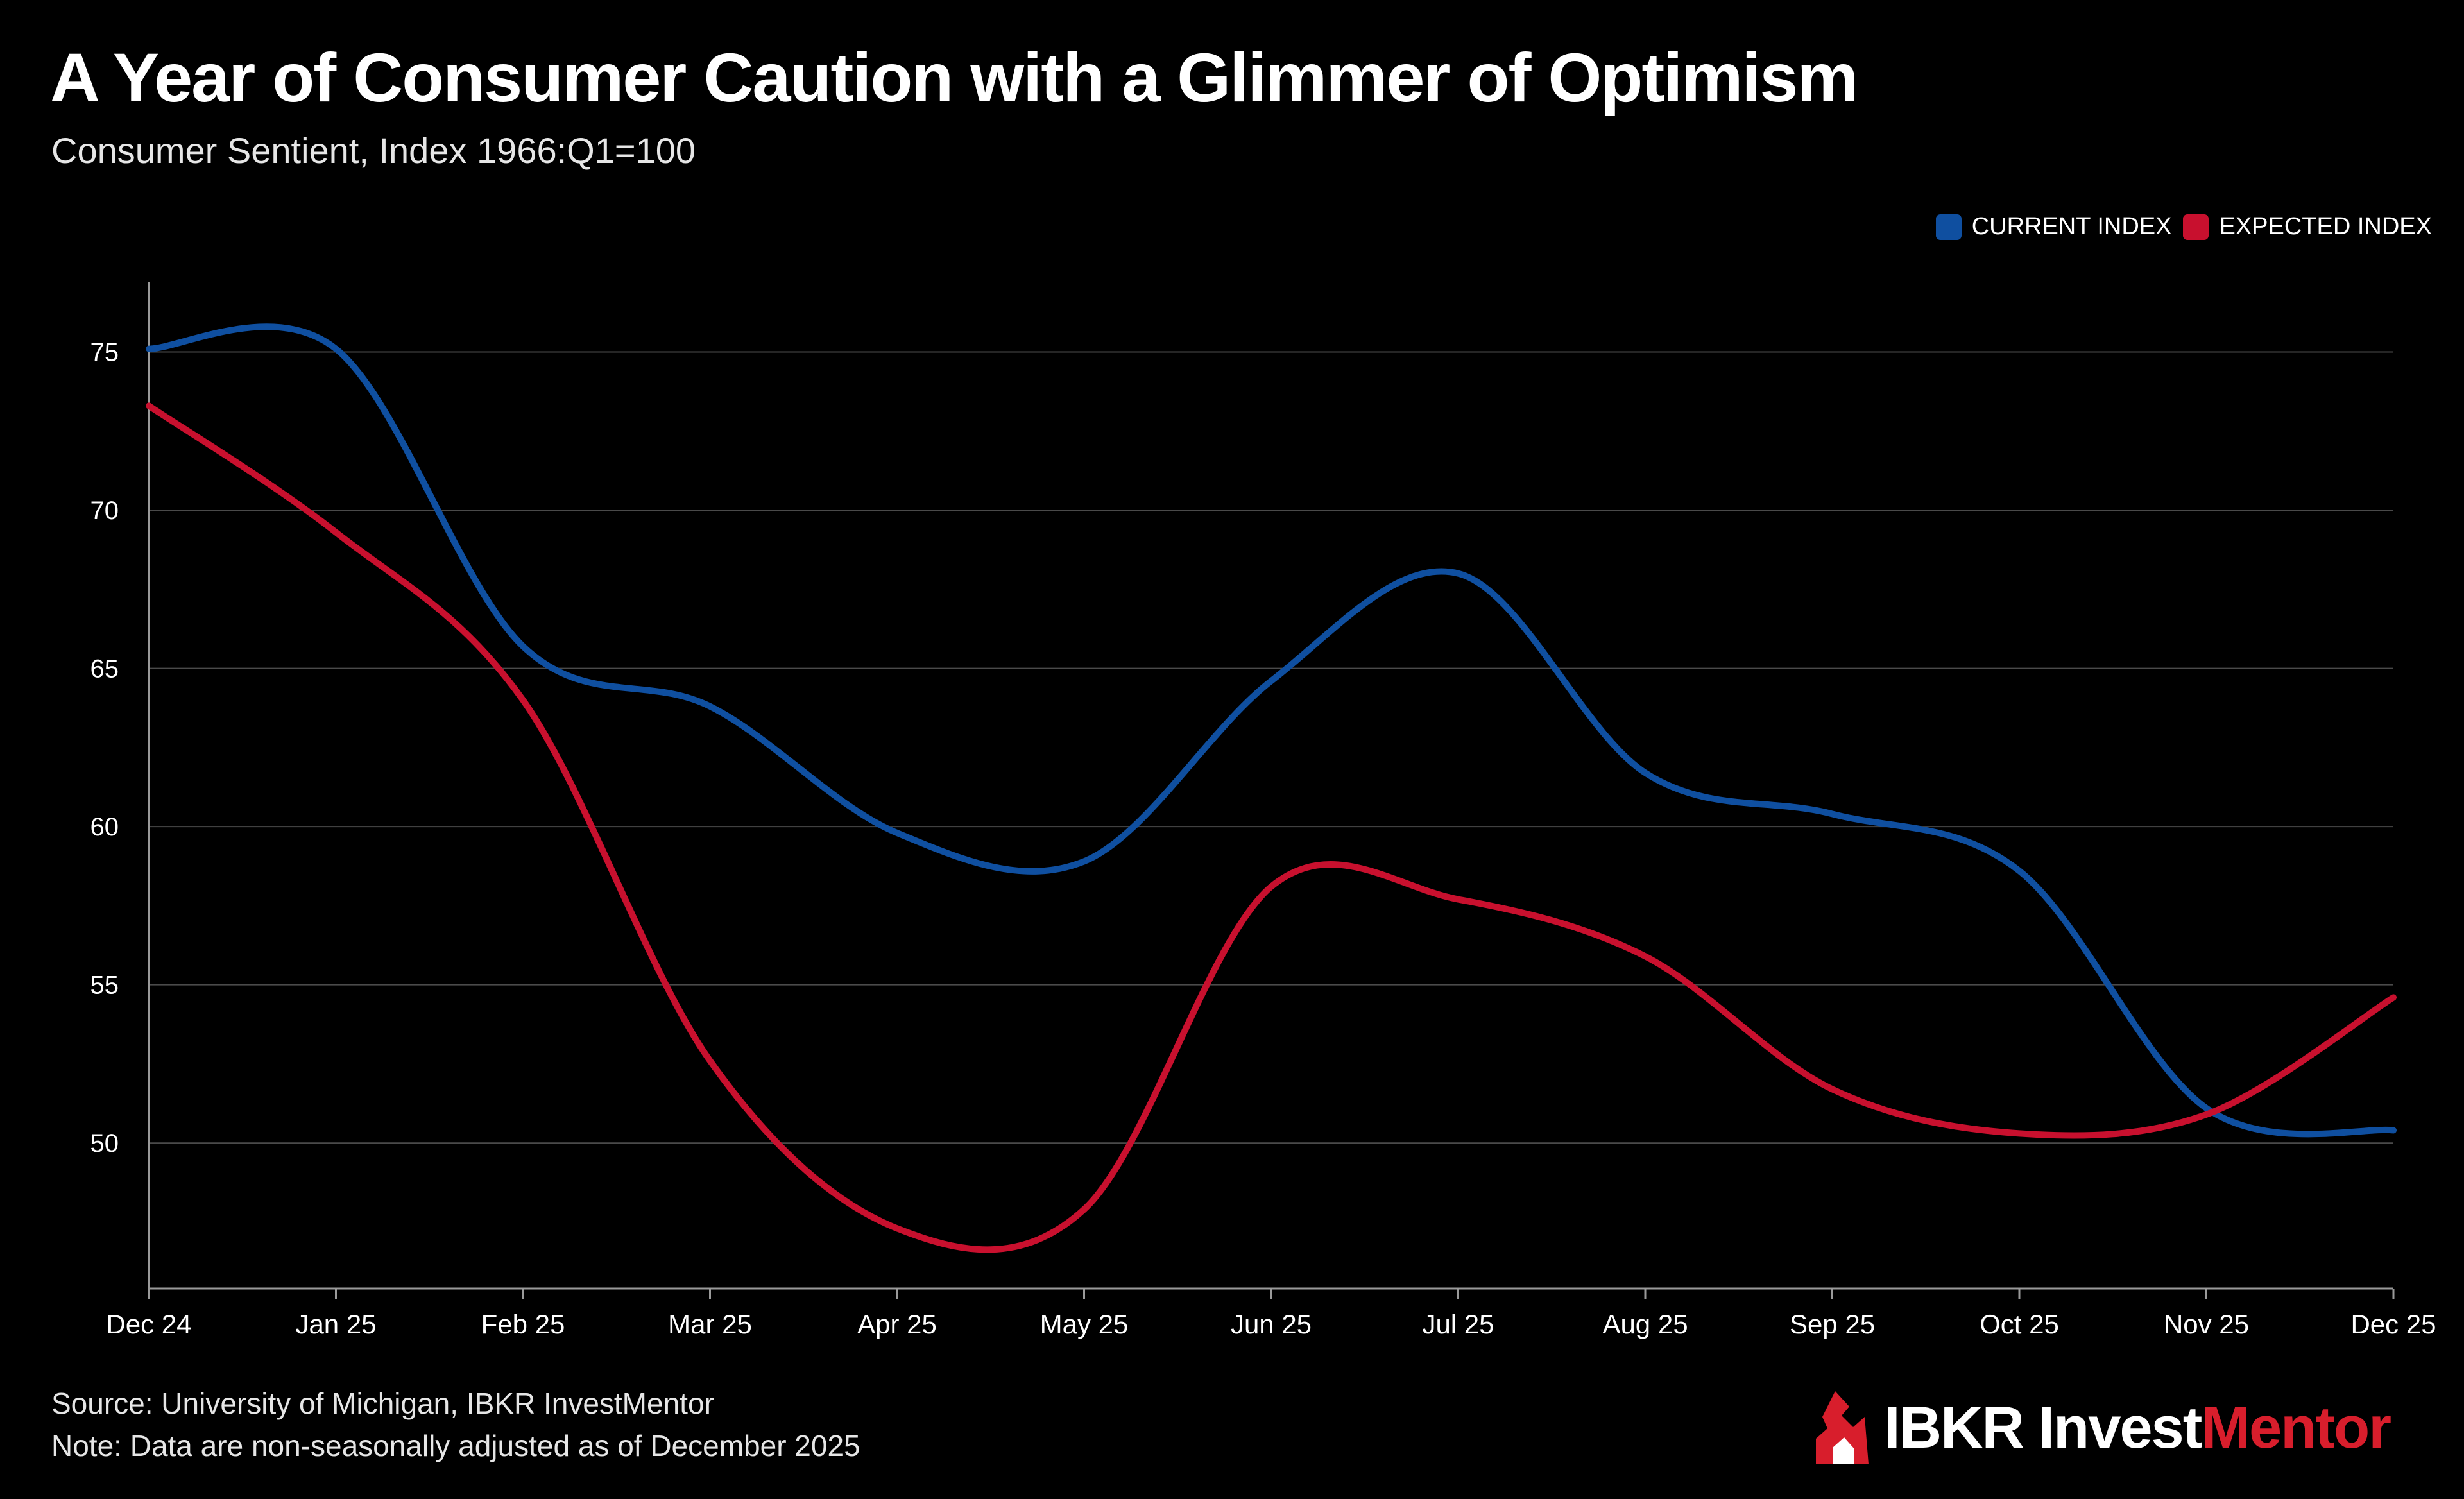 The width and height of the screenshot is (2464, 1499). Describe the element at coordinates (1458, 1324) in the screenshot. I see `x-tick-label: Jul 25` at that location.